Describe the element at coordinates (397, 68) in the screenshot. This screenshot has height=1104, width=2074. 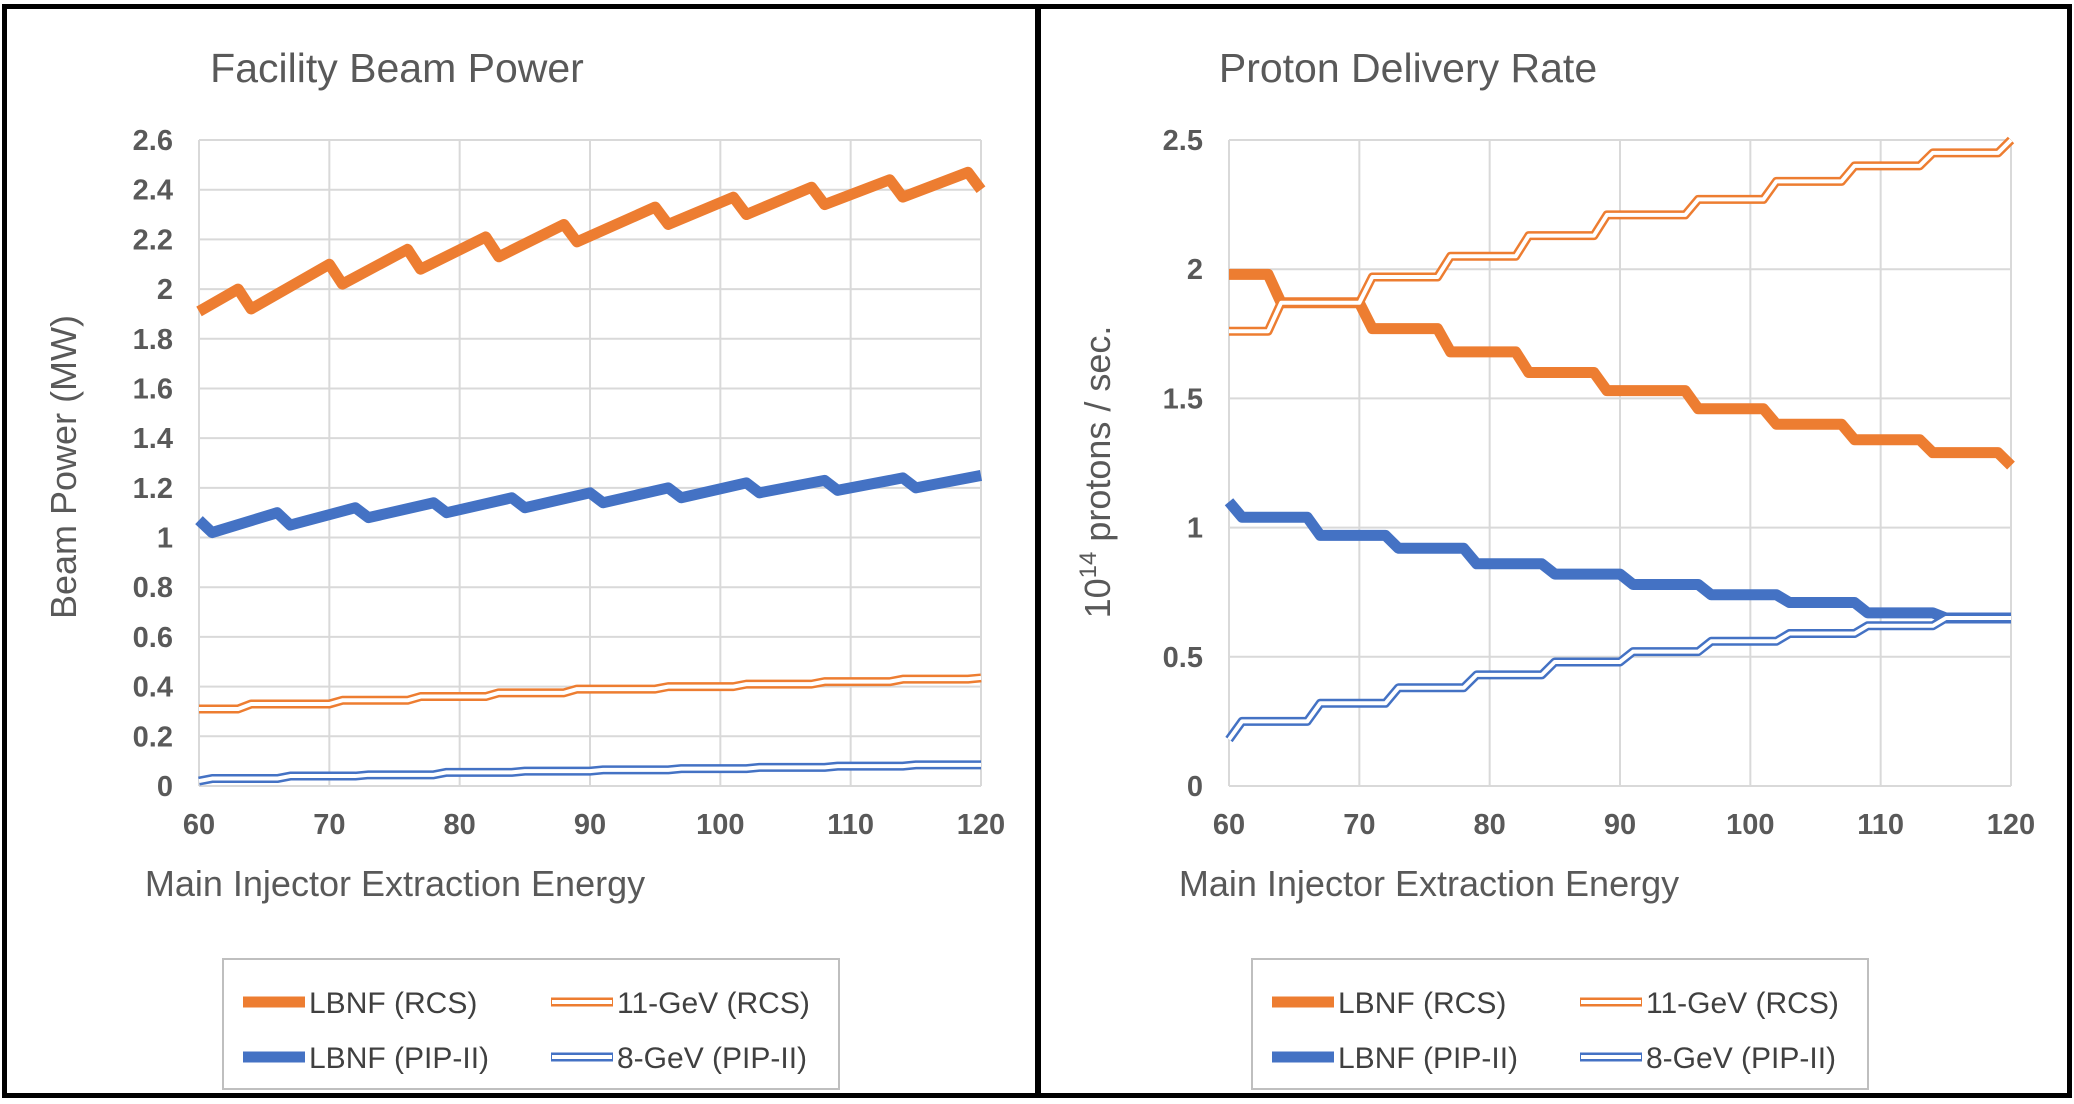
I see `chart-title: Facility Beam Power` at that location.